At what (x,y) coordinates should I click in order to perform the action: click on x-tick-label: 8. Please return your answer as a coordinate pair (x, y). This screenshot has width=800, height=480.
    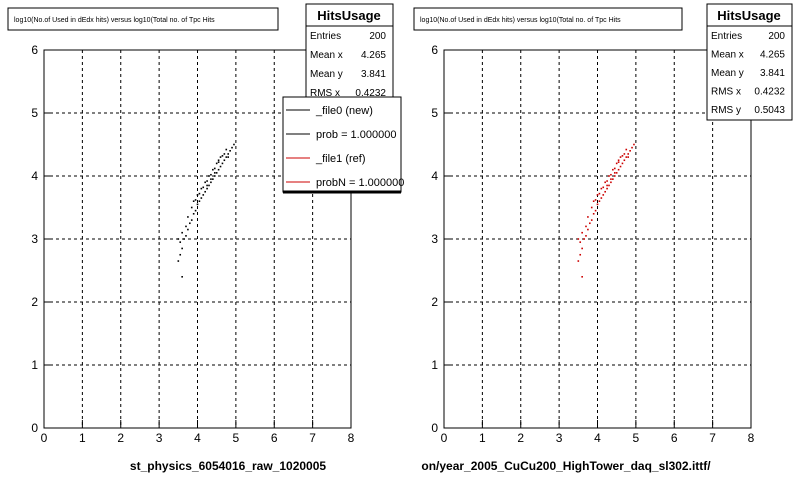
    Looking at the image, I should click on (751, 438).